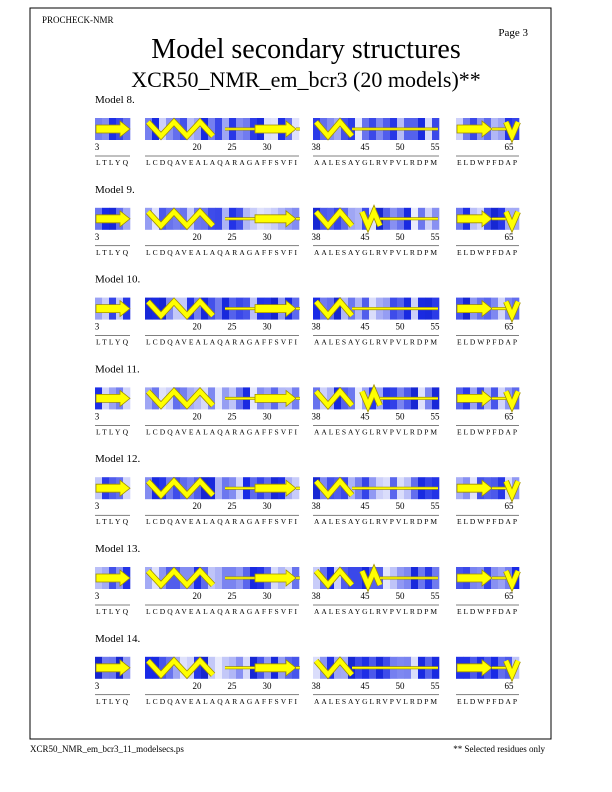 The width and height of the screenshot is (612, 792). I want to click on model-label: Model 14., so click(117, 639).